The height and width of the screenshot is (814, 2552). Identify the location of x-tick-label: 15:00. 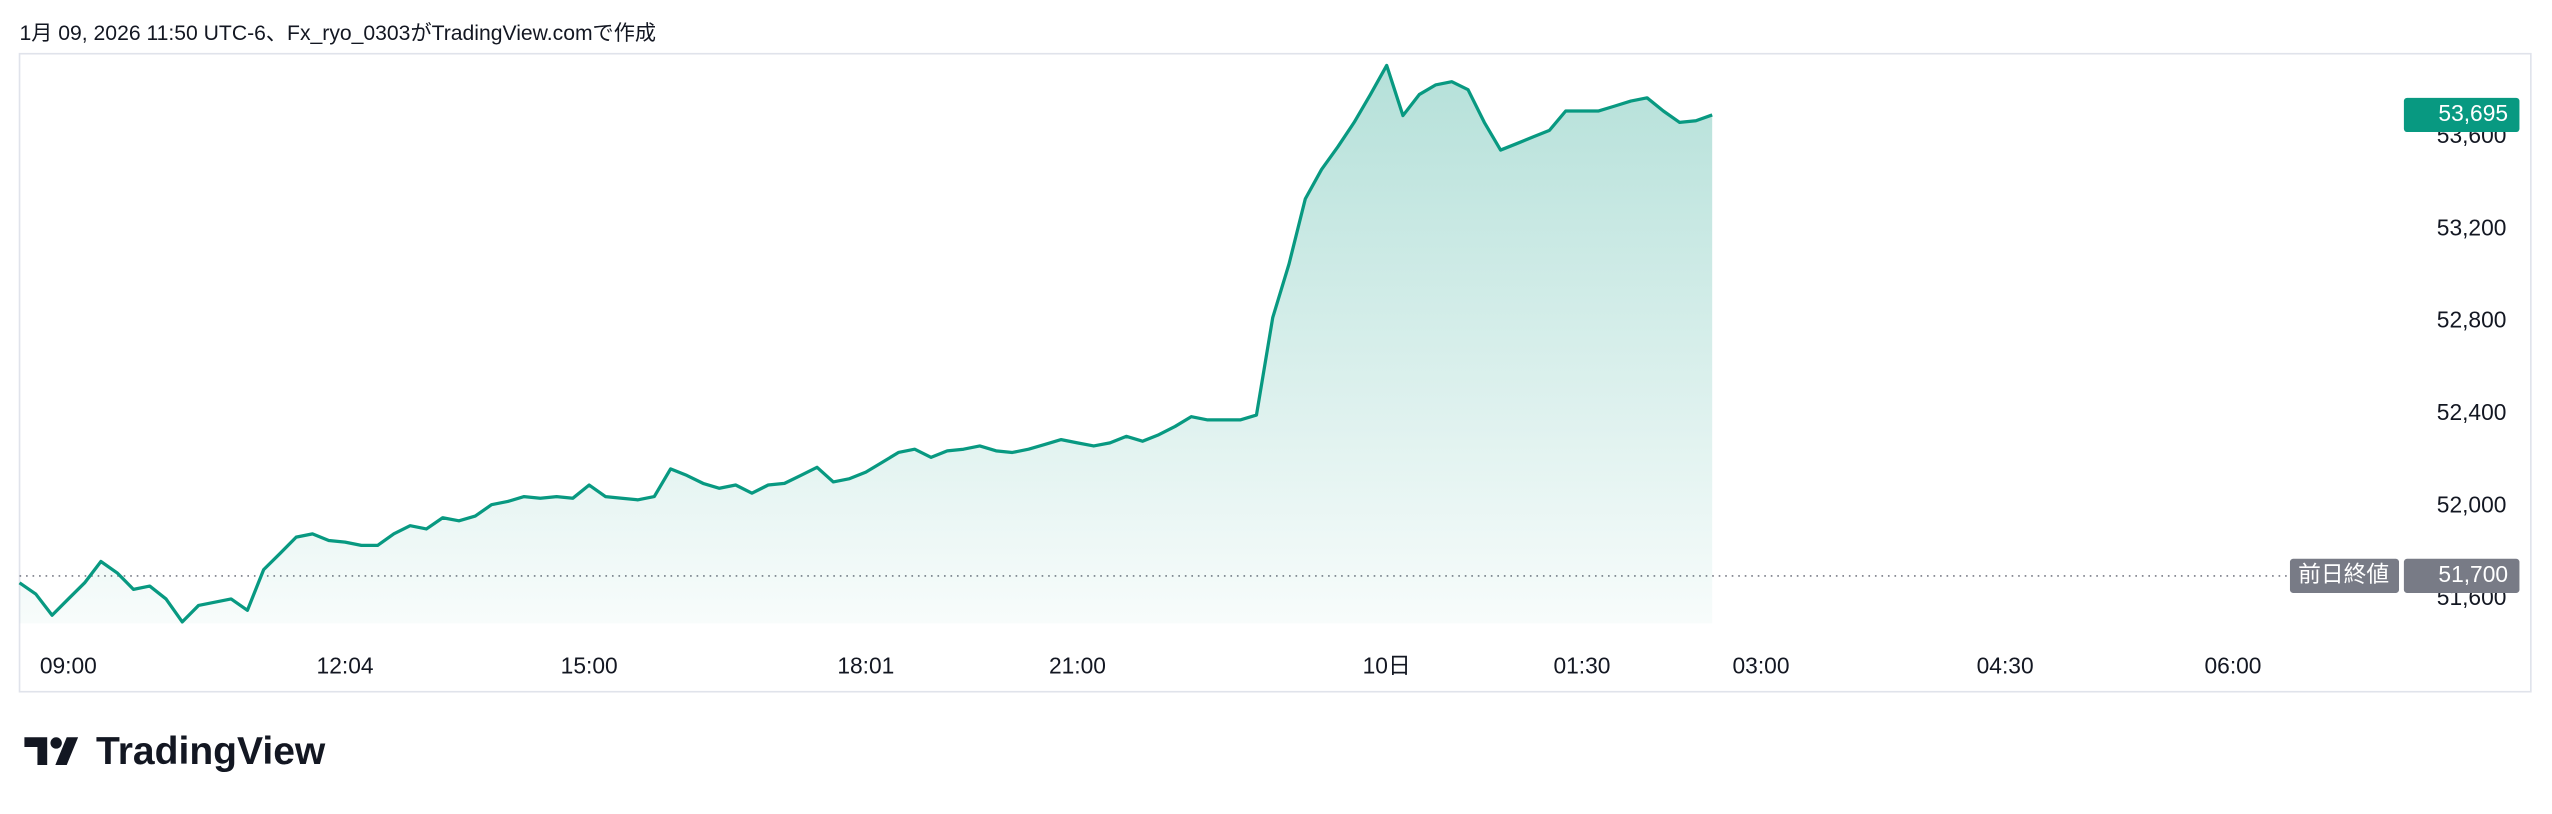
(589, 665).